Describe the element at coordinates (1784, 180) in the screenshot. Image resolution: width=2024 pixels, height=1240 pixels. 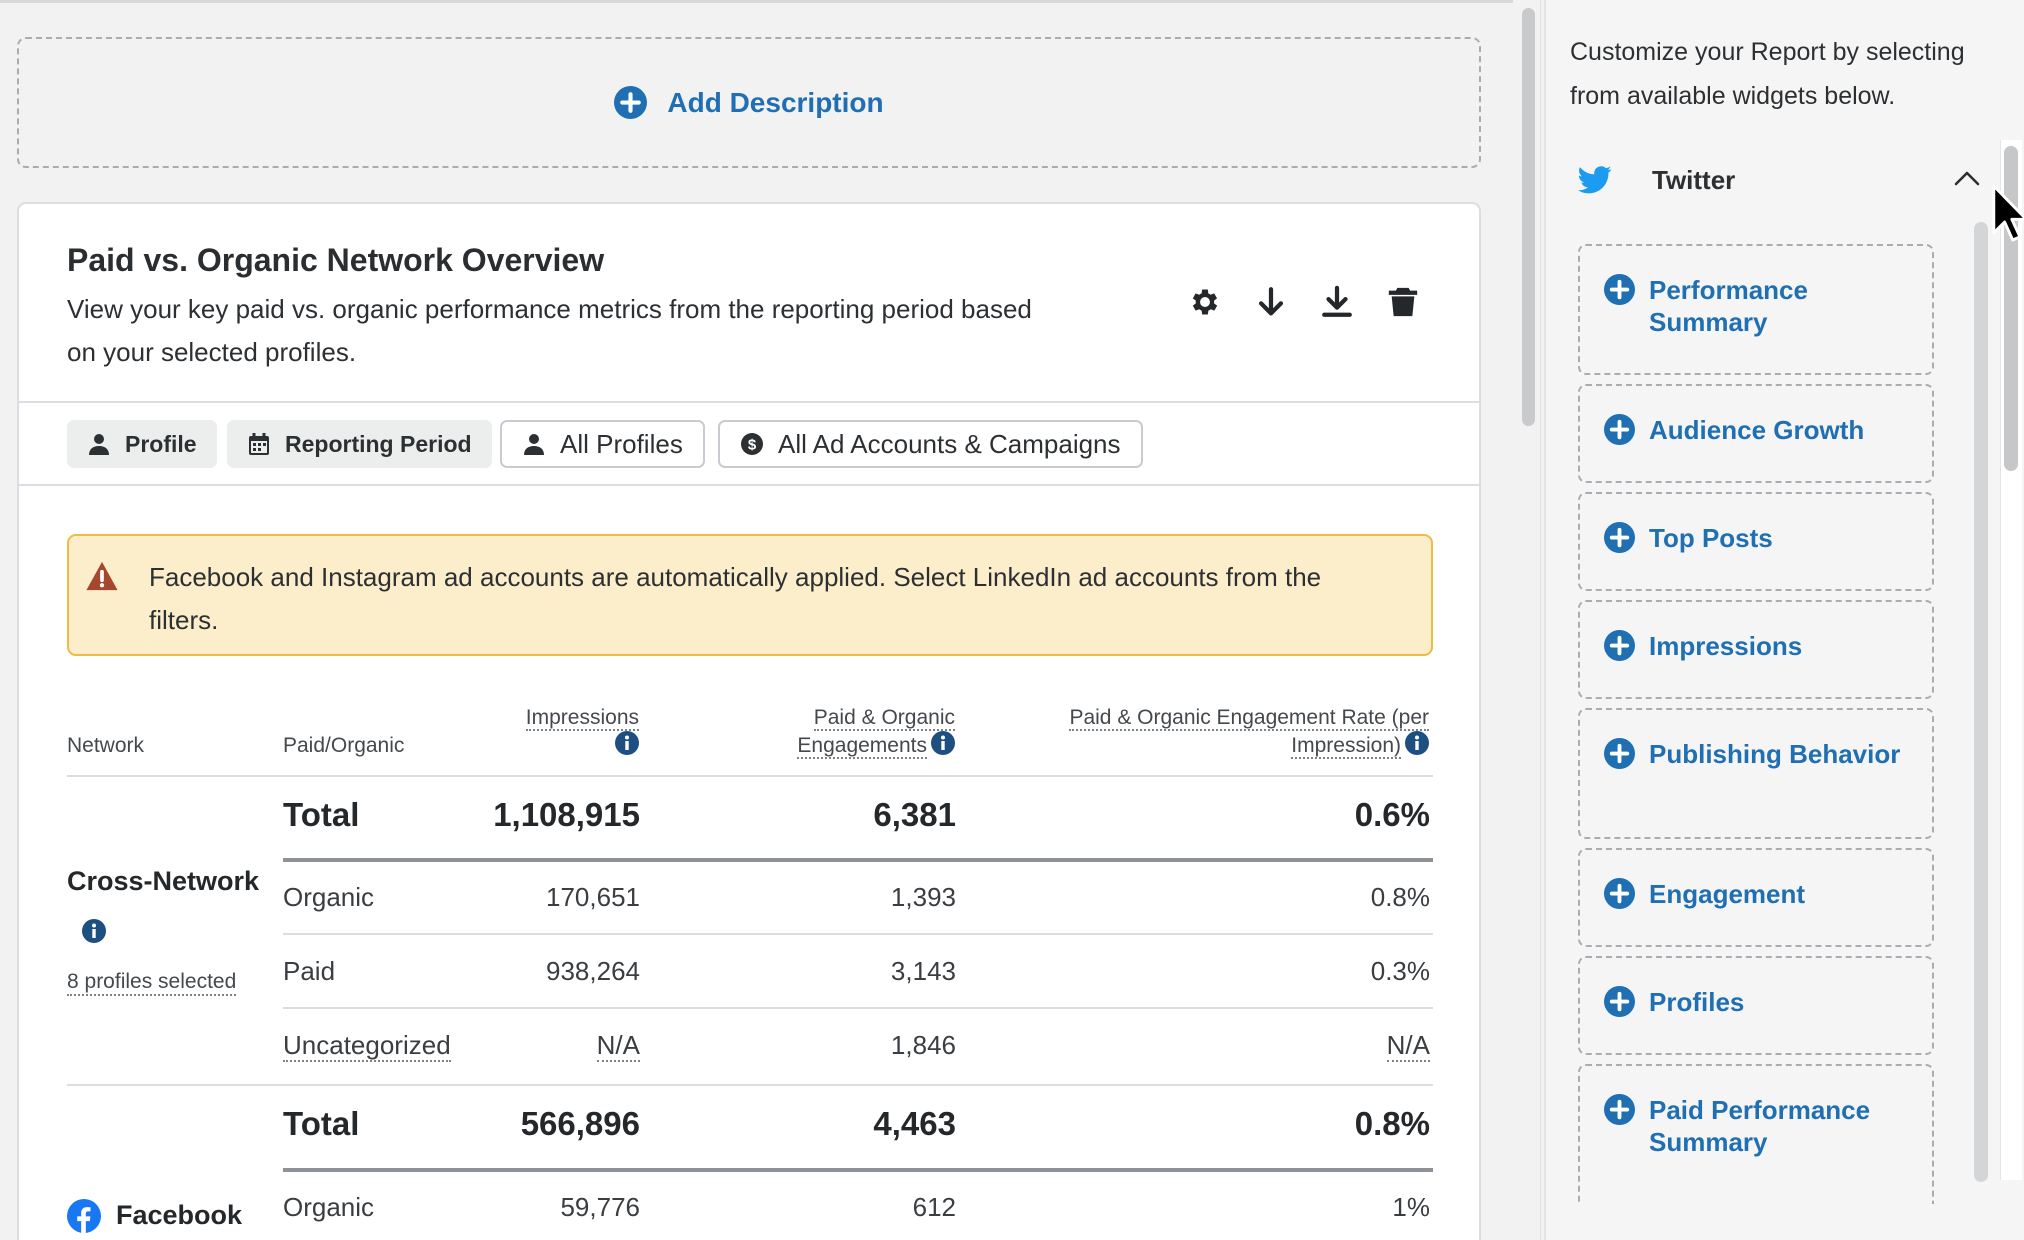
I see `twitter-section-toggle: Twitter` at that location.